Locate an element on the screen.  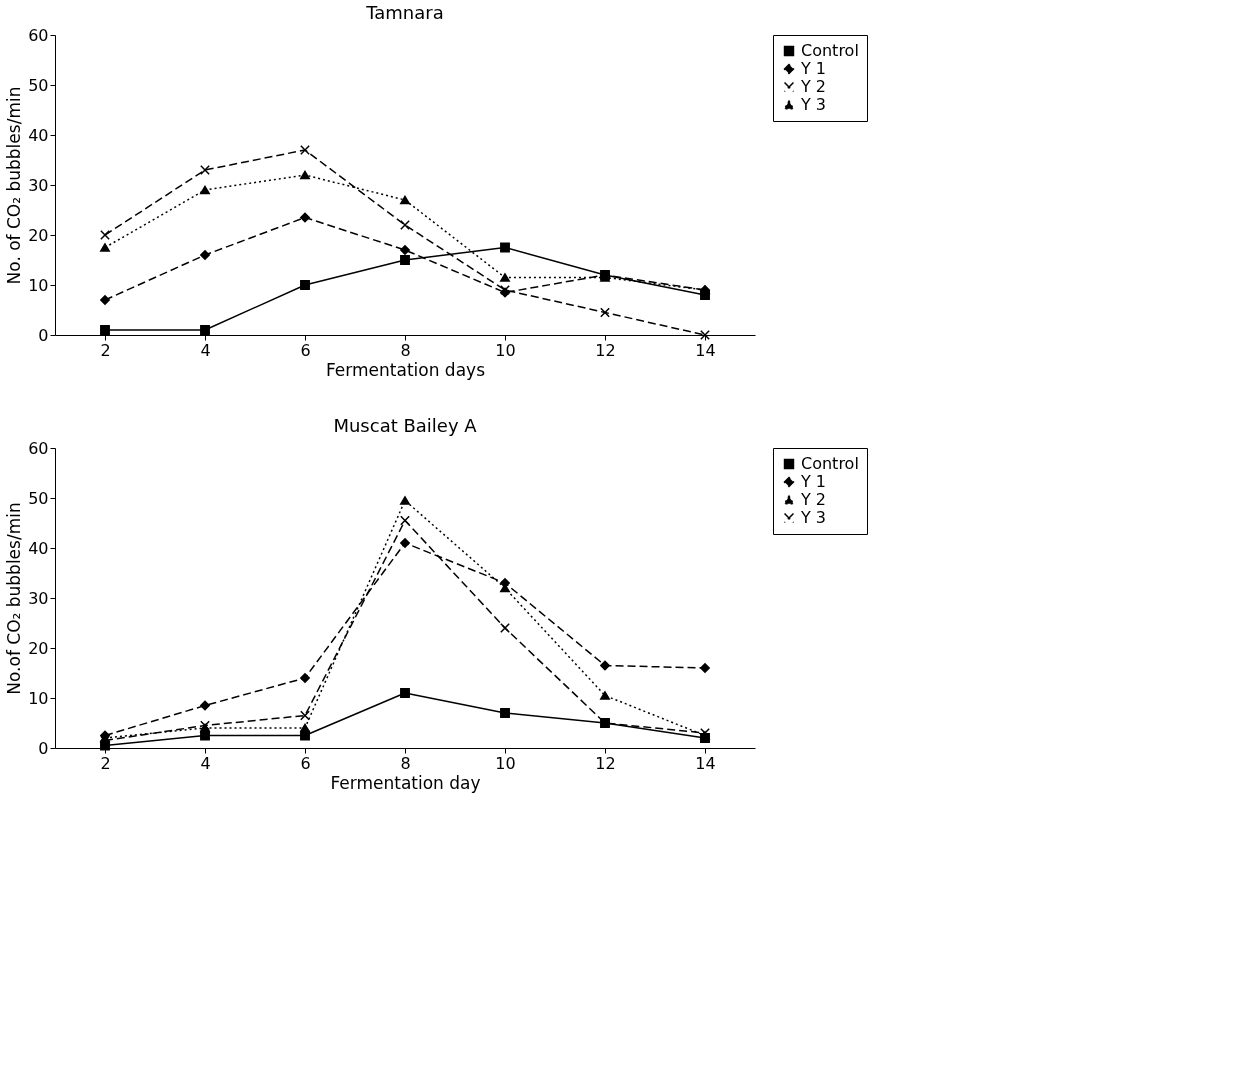
x-axis-title: Fermentation day is located at coordinates (405, 782).